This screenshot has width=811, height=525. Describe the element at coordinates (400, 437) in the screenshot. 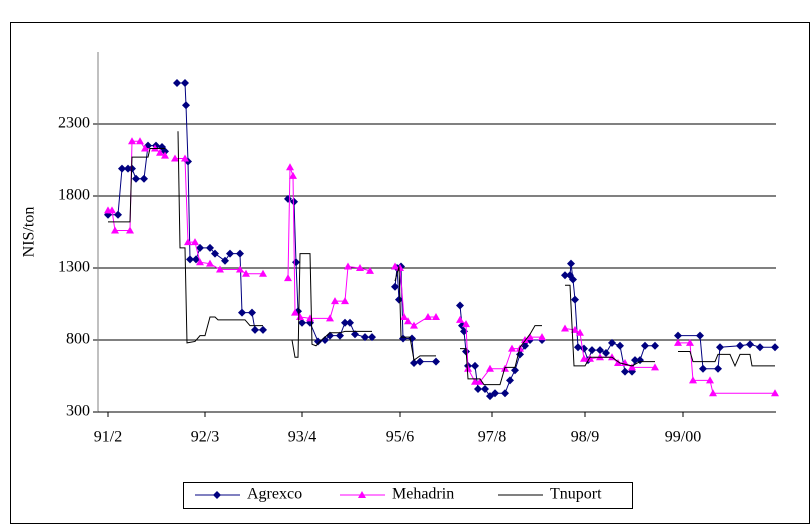

I see `x-tick-label: 95/6` at that location.